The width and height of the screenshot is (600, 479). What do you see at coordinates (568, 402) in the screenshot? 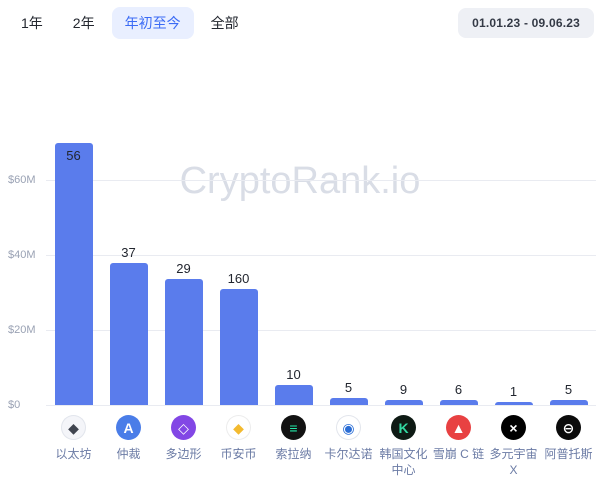
I see `bar-aptos` at bounding box center [568, 402].